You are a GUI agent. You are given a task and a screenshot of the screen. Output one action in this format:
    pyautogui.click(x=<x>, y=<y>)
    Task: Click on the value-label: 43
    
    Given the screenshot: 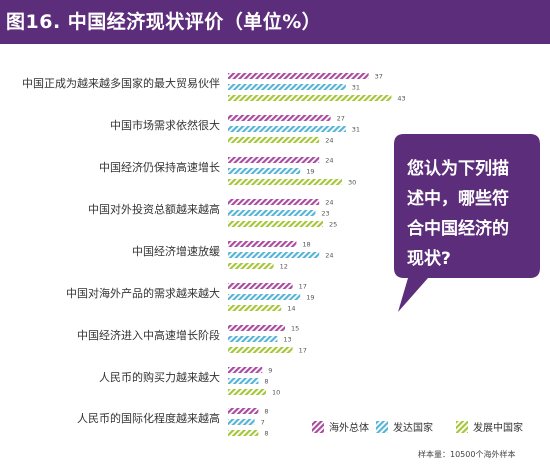 What is the action you would take?
    pyautogui.click(x=401, y=99)
    